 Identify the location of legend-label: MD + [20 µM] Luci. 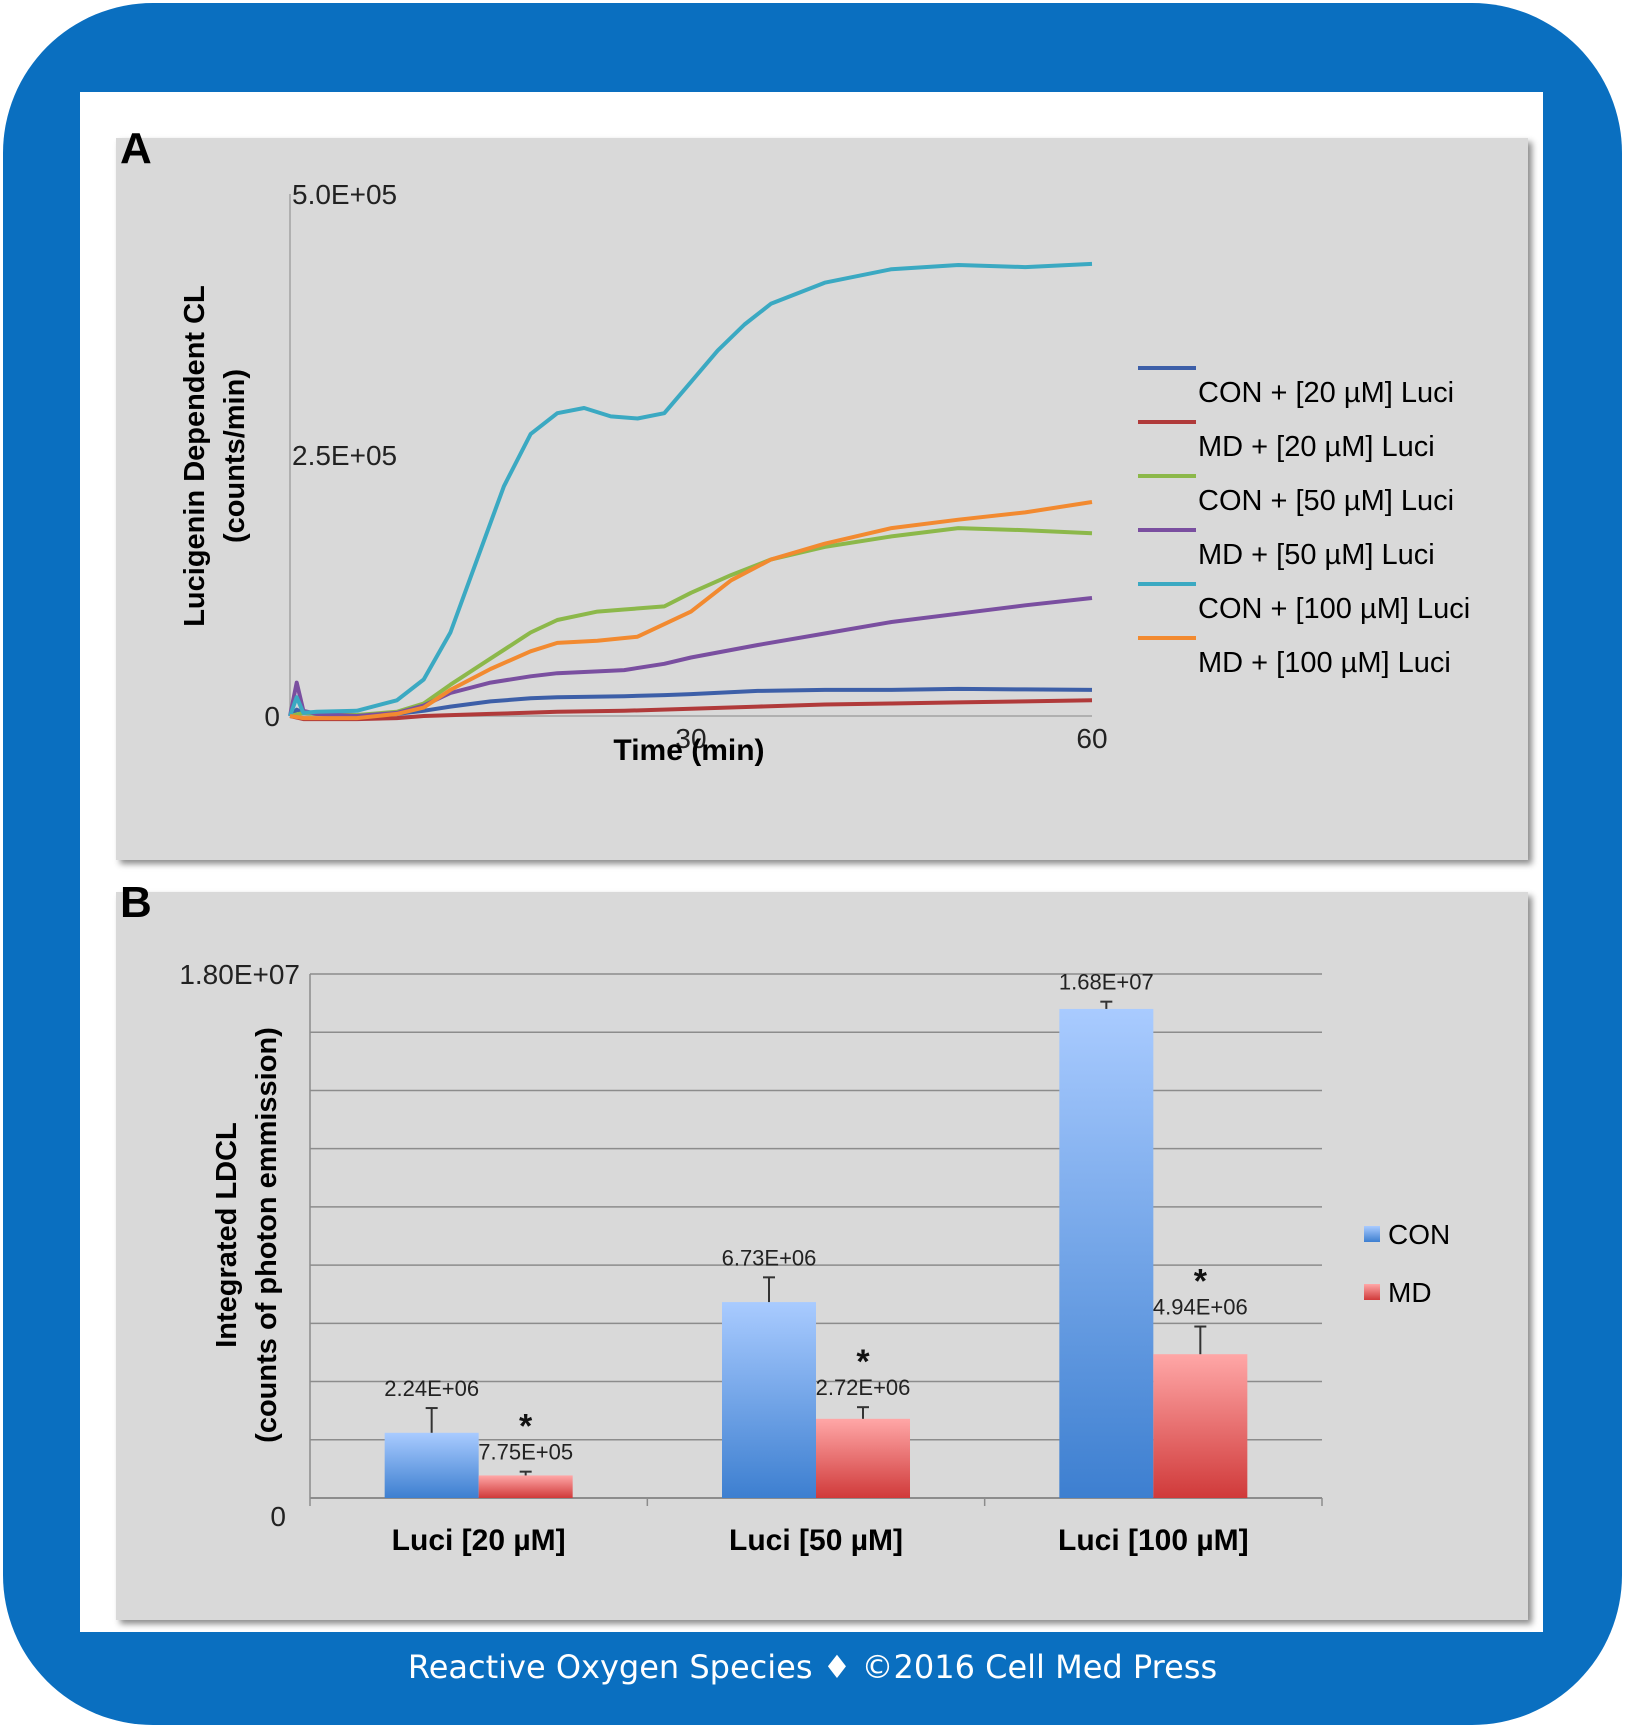
(1316, 447).